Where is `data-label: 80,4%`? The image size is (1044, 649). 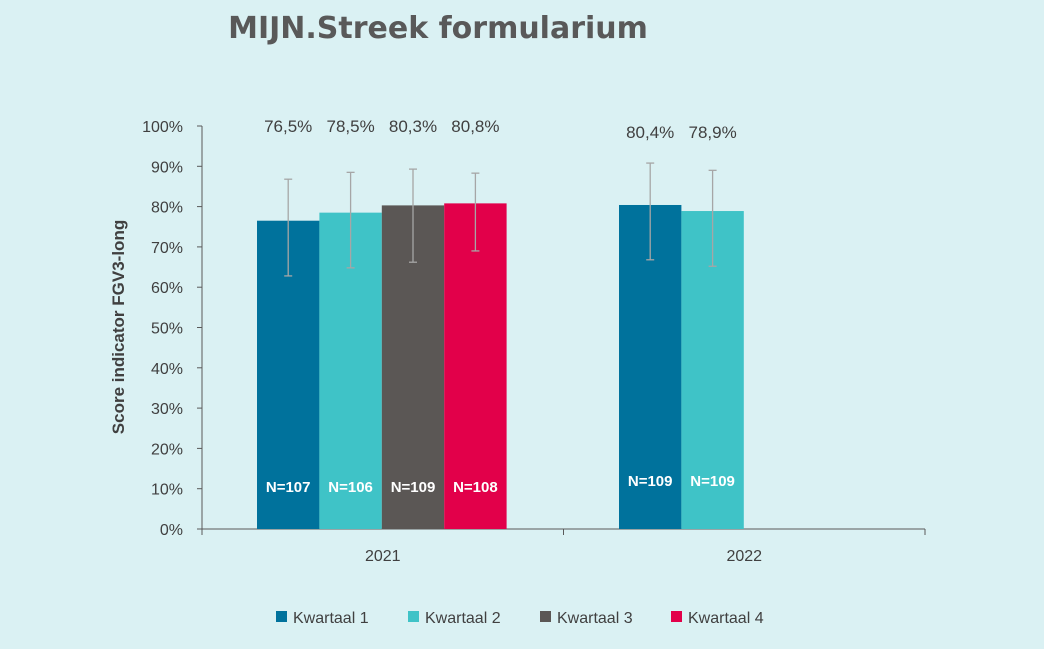
data-label: 80,4% is located at coordinates (650, 132).